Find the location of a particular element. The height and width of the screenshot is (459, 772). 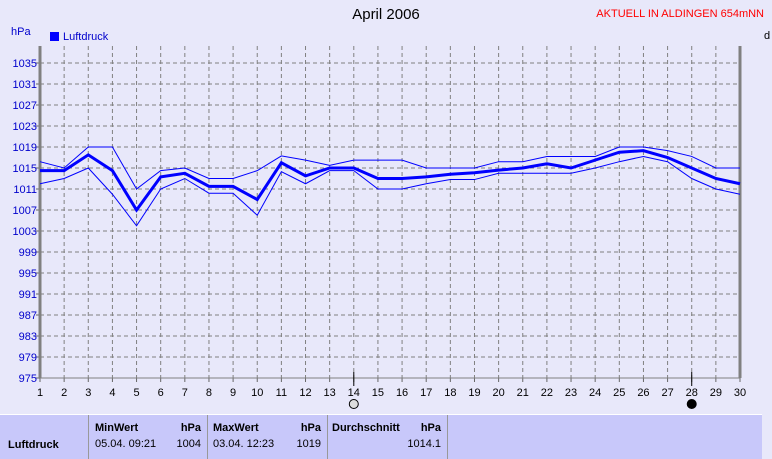

min-unit: hPa is located at coordinates (190, 428).